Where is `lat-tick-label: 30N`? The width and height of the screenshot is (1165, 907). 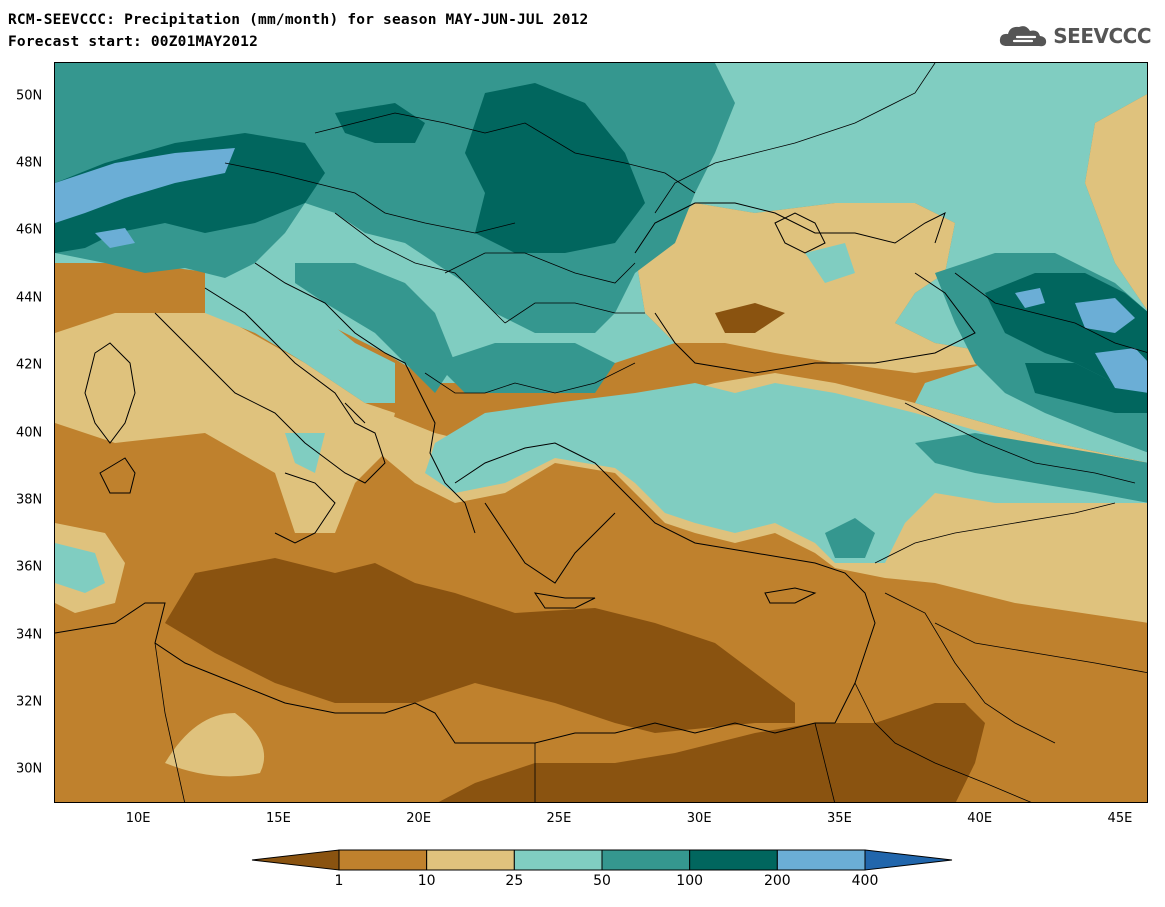
lat-tick-label: 30N is located at coordinates (29, 769).